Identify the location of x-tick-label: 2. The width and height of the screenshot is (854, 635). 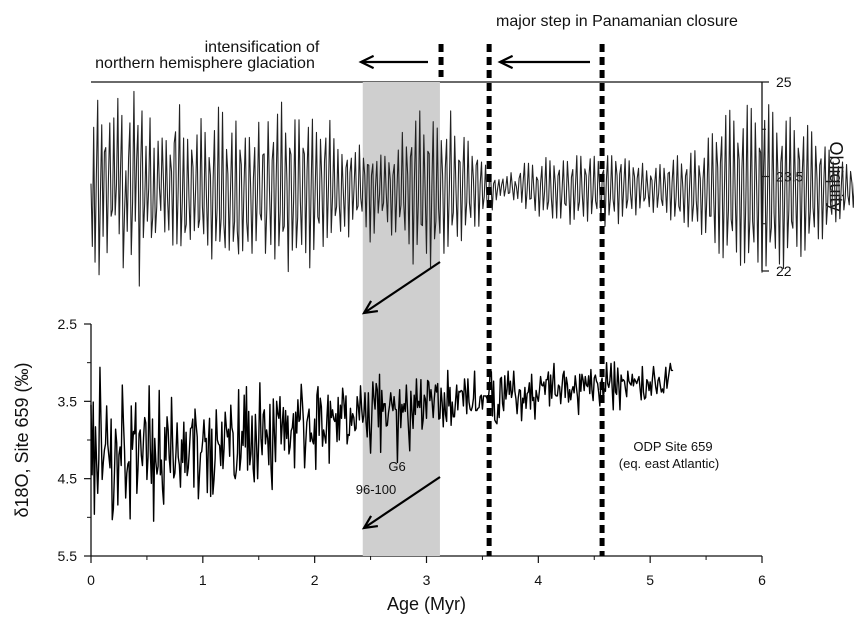
(315, 580).